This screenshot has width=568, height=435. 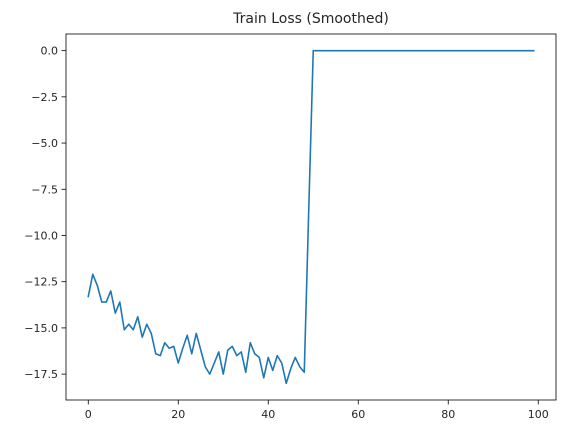 What do you see at coordinates (41, 374) in the screenshot?
I see `y-tick-label: −17.5` at bounding box center [41, 374].